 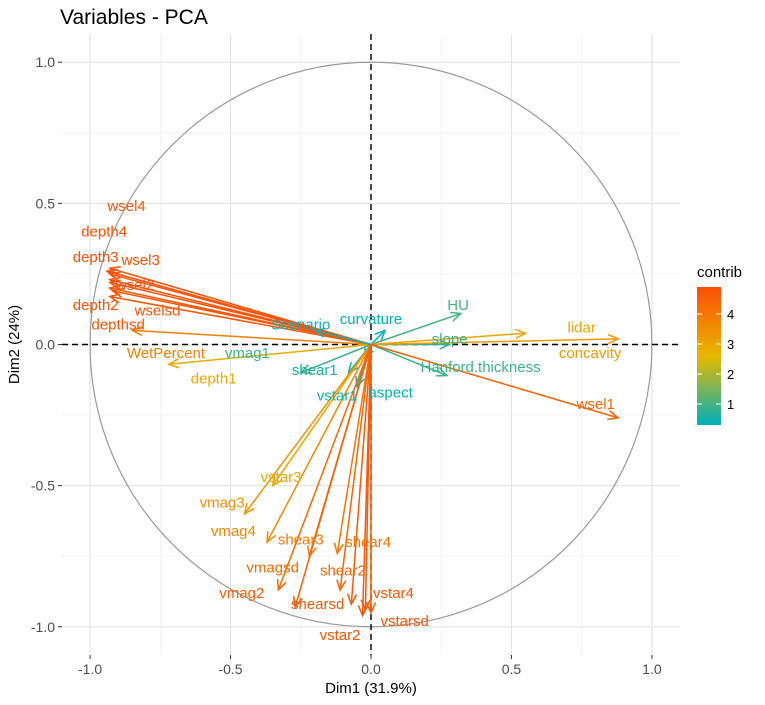 What do you see at coordinates (360, 382) in the screenshot?
I see `arrow-head-vstar1` at bounding box center [360, 382].